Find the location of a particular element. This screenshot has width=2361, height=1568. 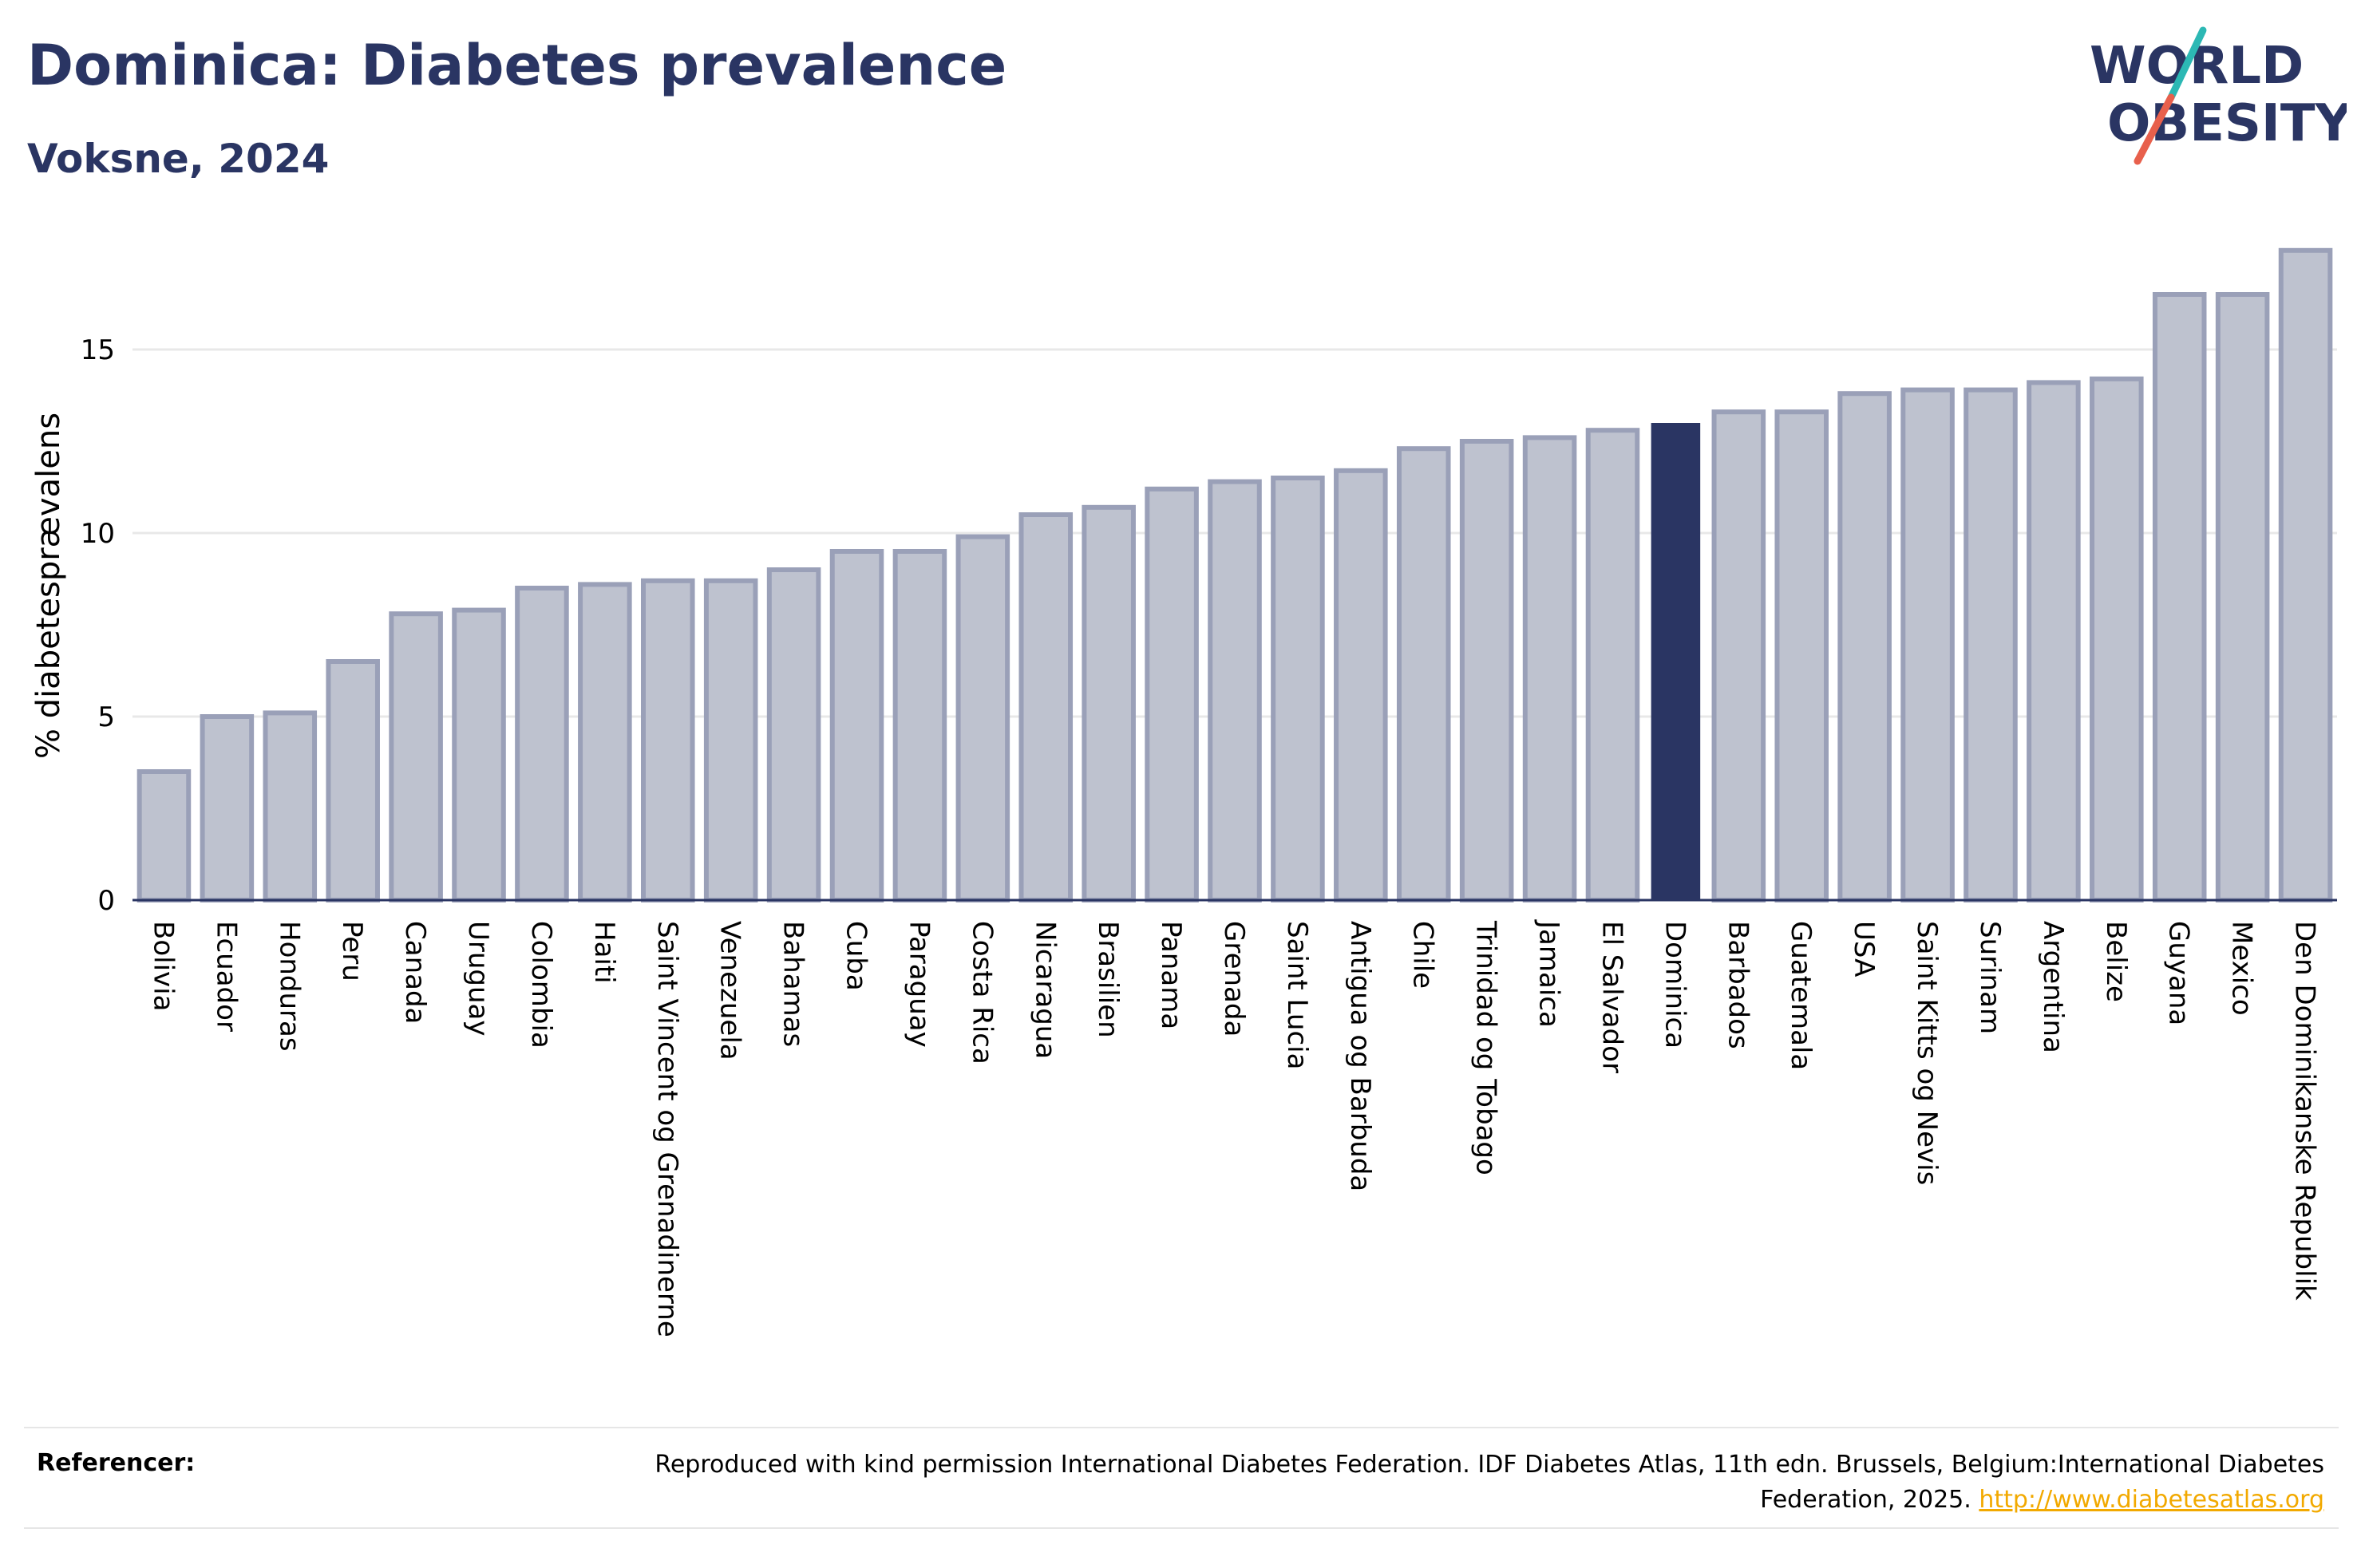

x-tick-label: Dominica is located at coordinates (1675, 985).